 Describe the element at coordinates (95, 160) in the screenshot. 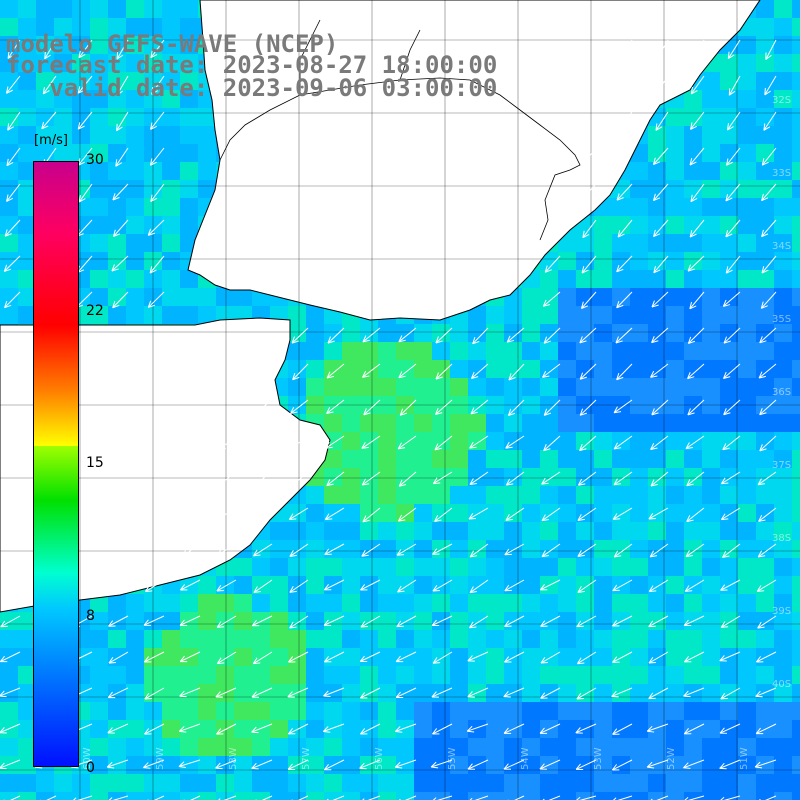

I see `colorbar-tick-30: 30` at that location.